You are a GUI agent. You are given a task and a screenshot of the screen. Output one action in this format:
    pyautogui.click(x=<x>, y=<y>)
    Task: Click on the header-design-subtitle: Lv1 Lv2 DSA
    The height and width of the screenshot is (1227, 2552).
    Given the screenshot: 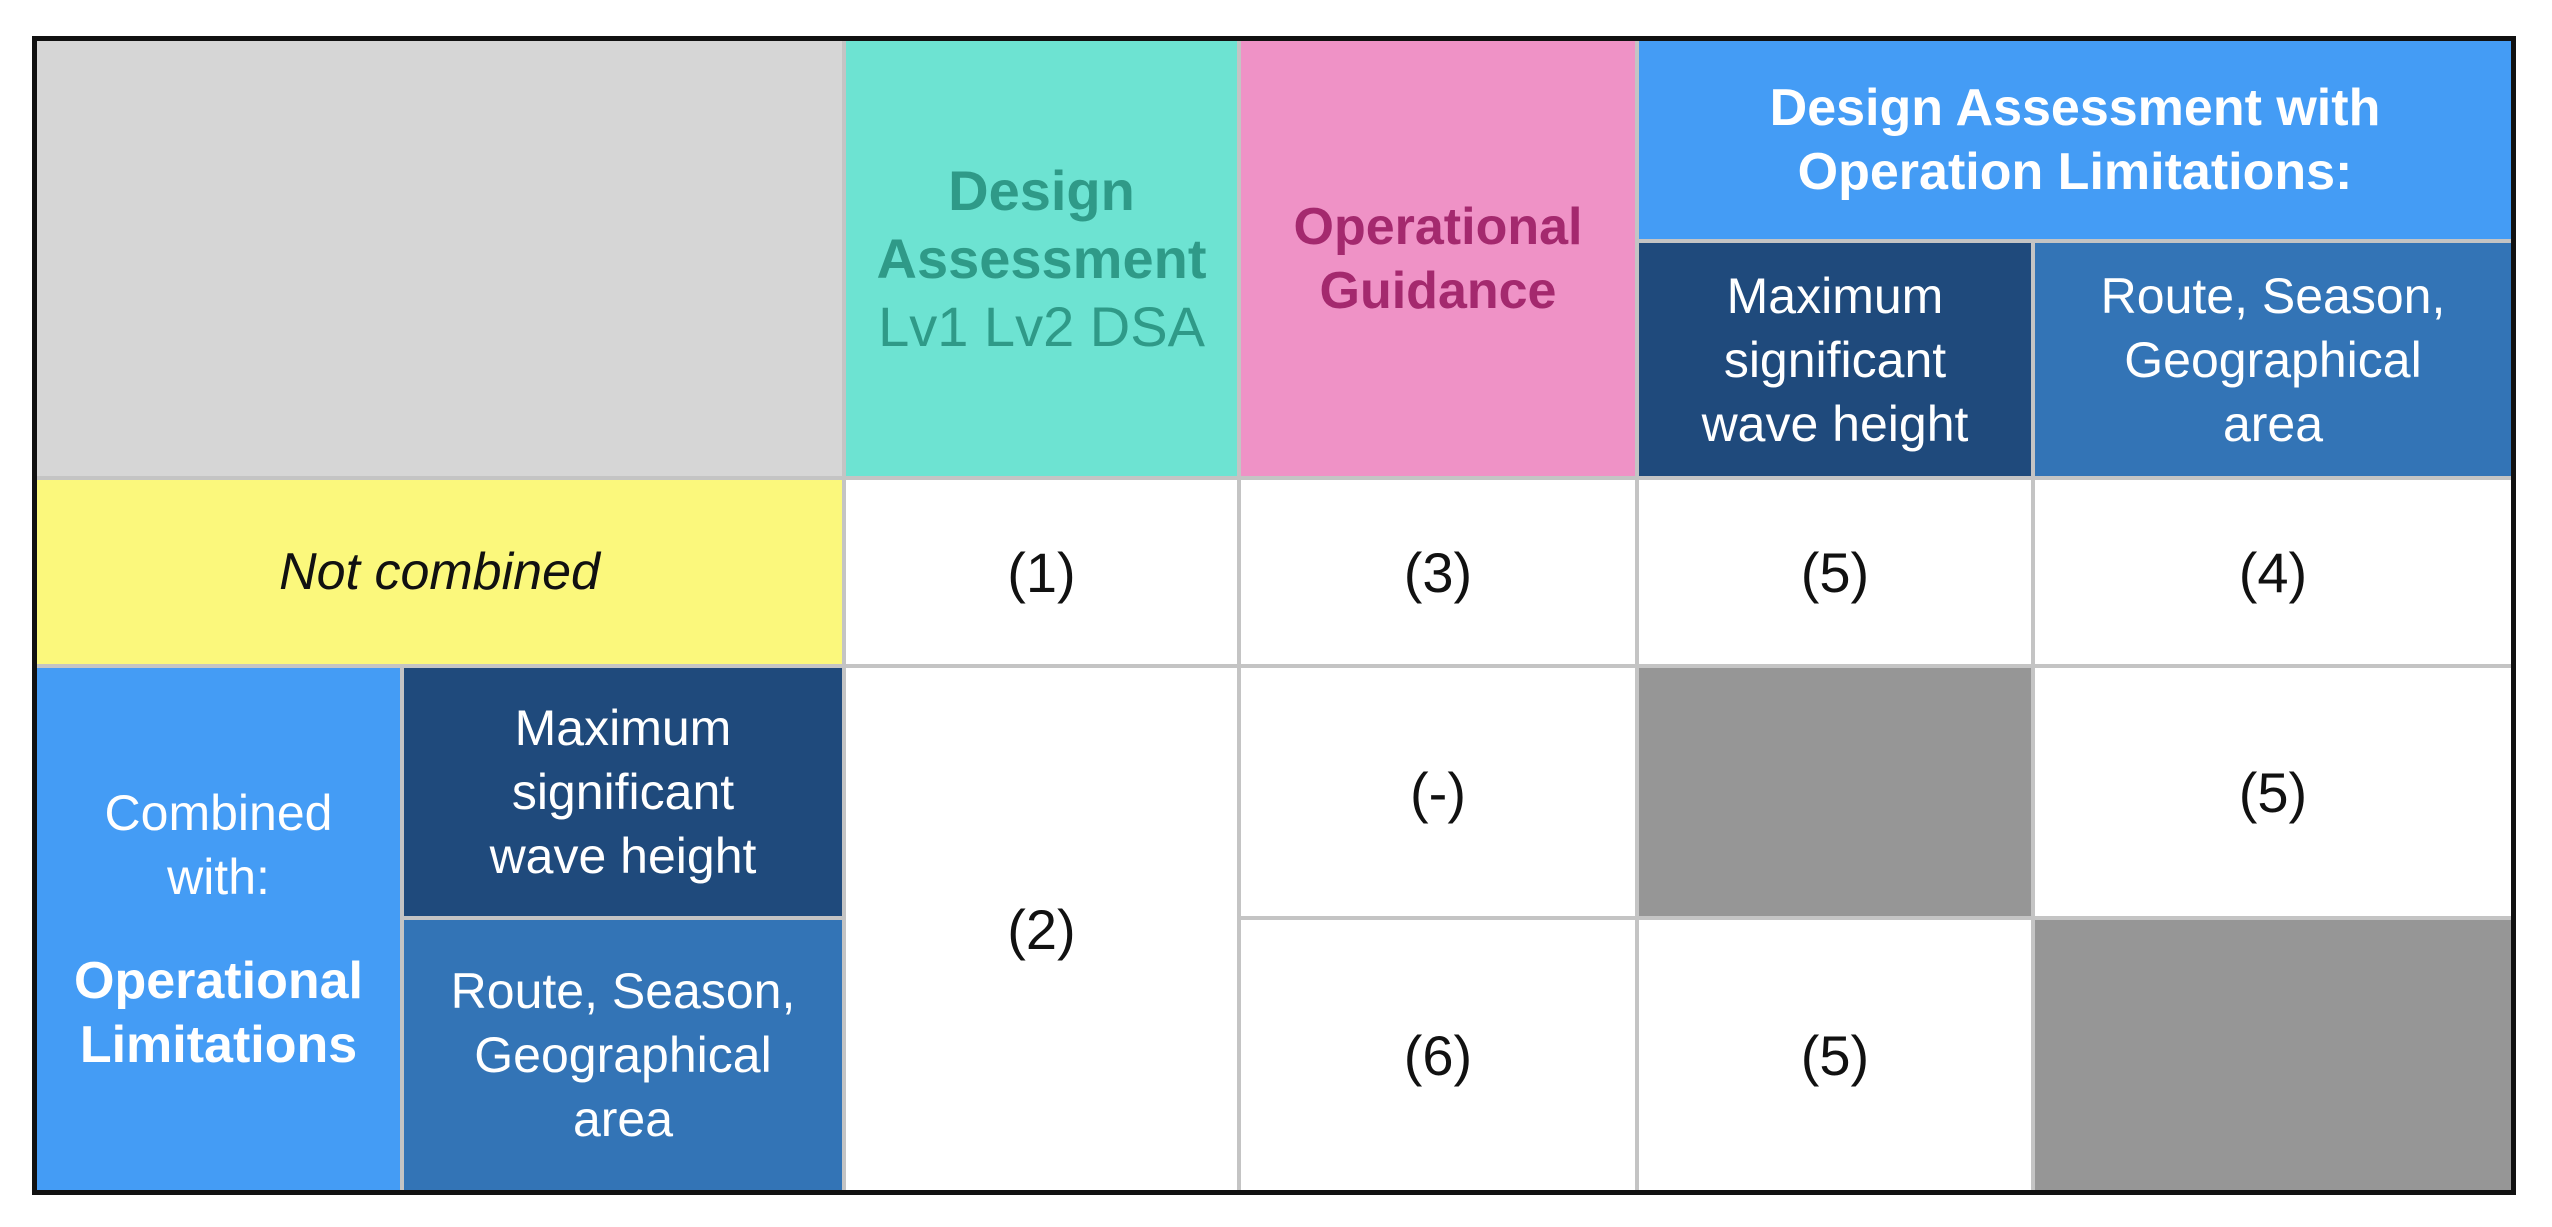 What is the action you would take?
    pyautogui.click(x=1041, y=326)
    